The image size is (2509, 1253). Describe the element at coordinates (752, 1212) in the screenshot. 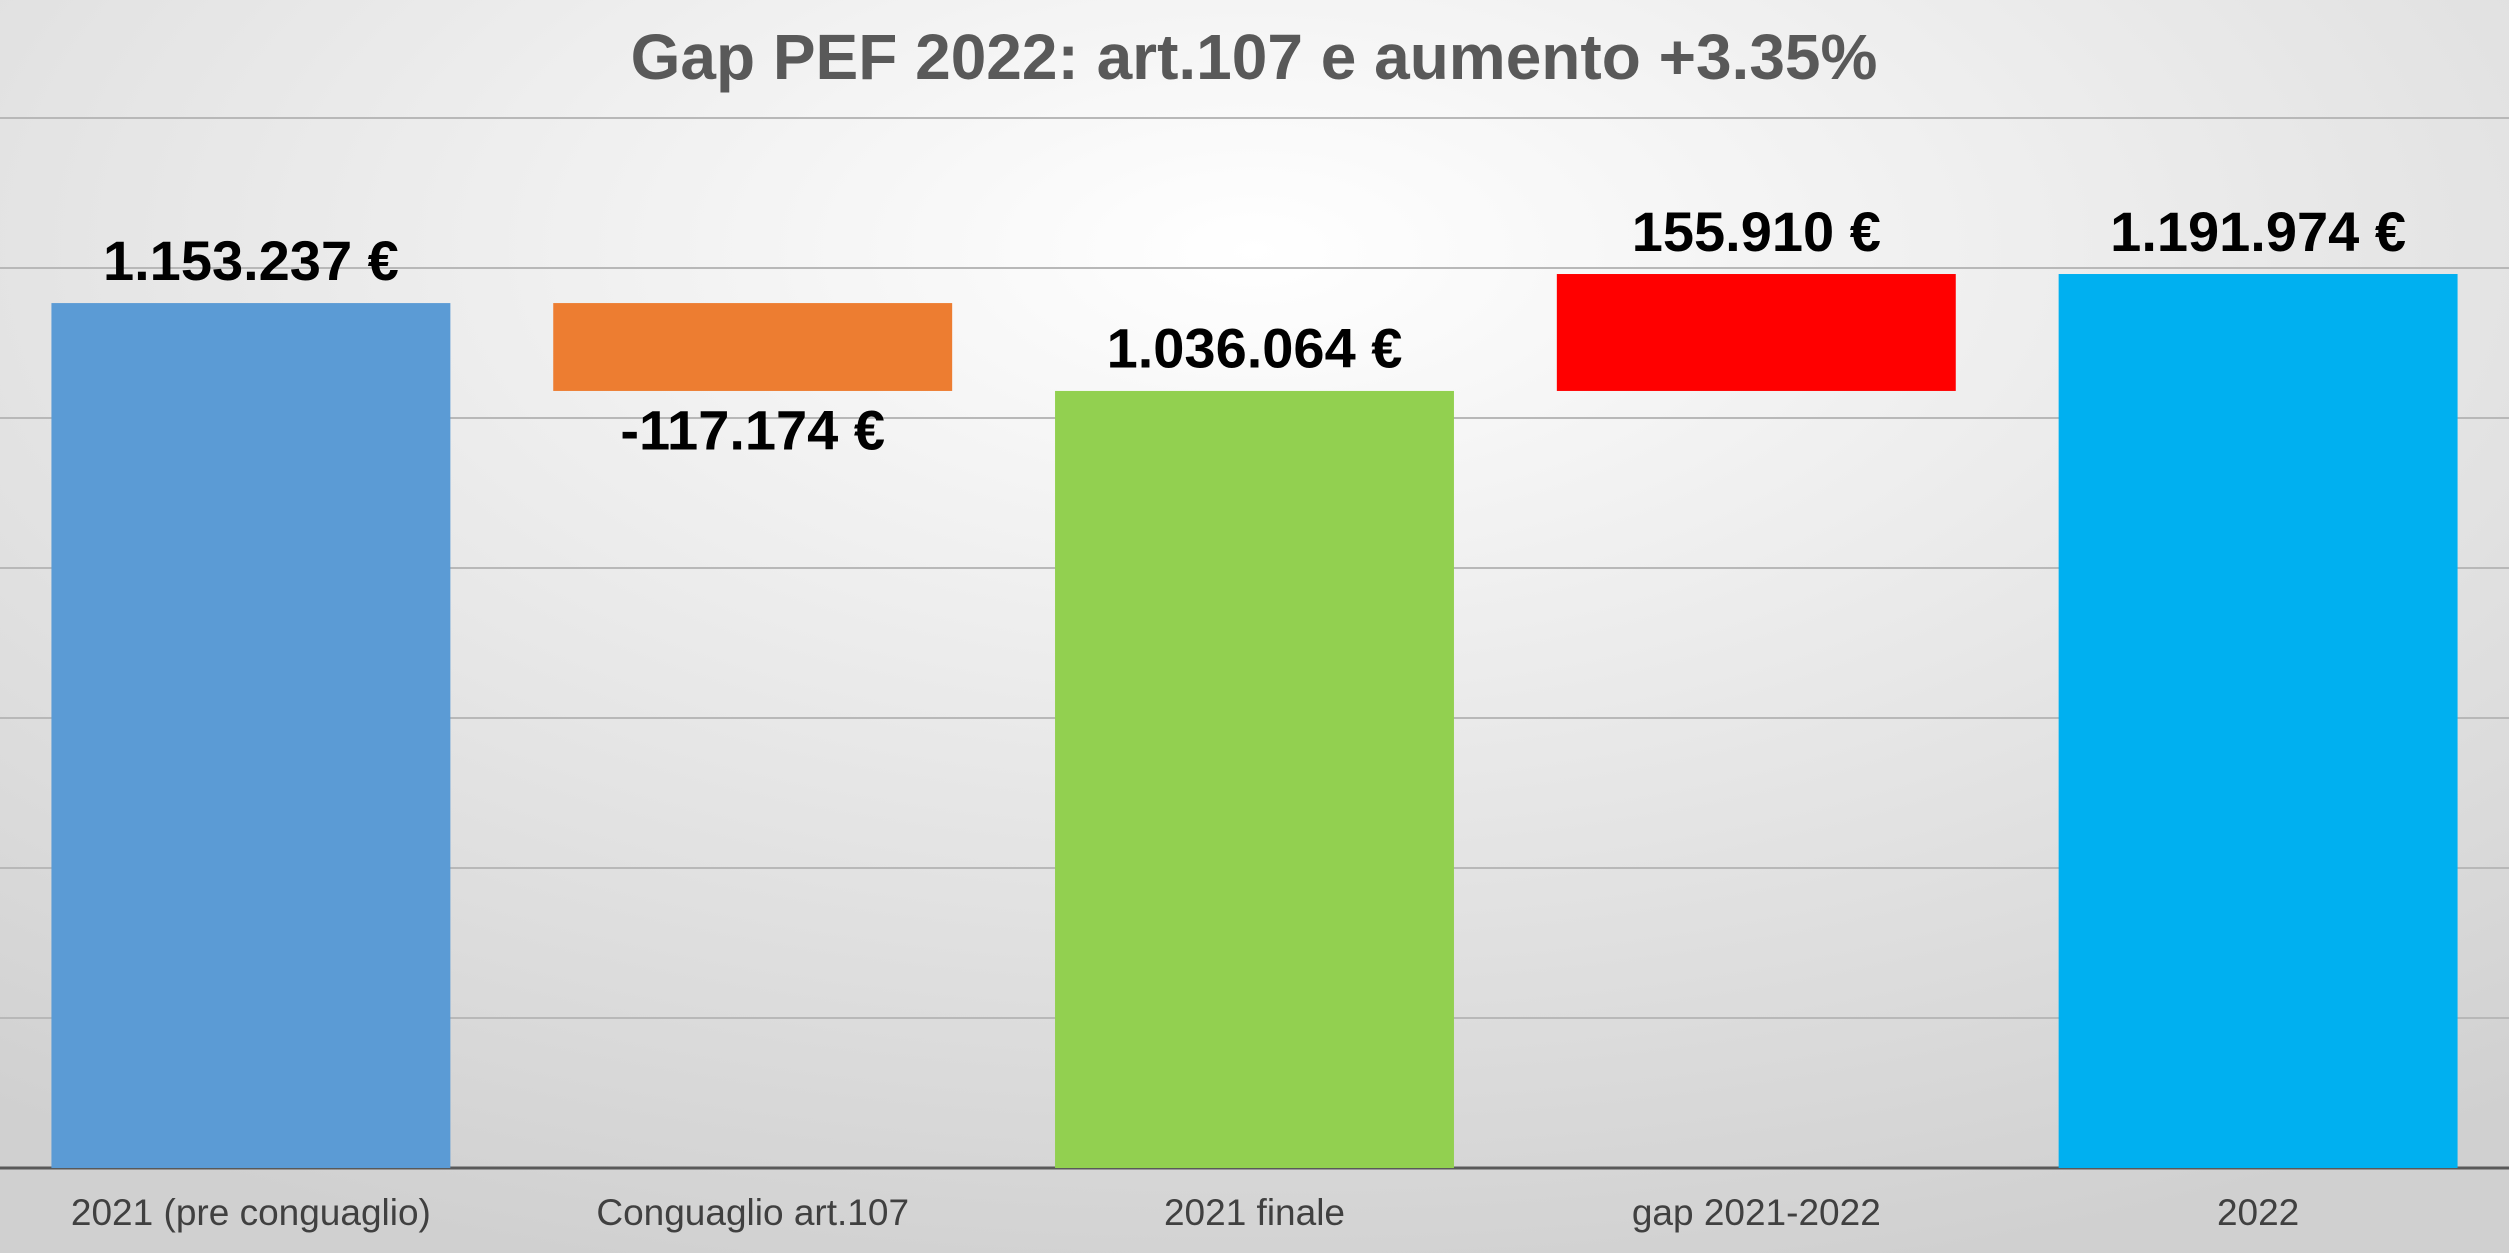

I see `x-tick-label: Conguaglio art.107` at that location.